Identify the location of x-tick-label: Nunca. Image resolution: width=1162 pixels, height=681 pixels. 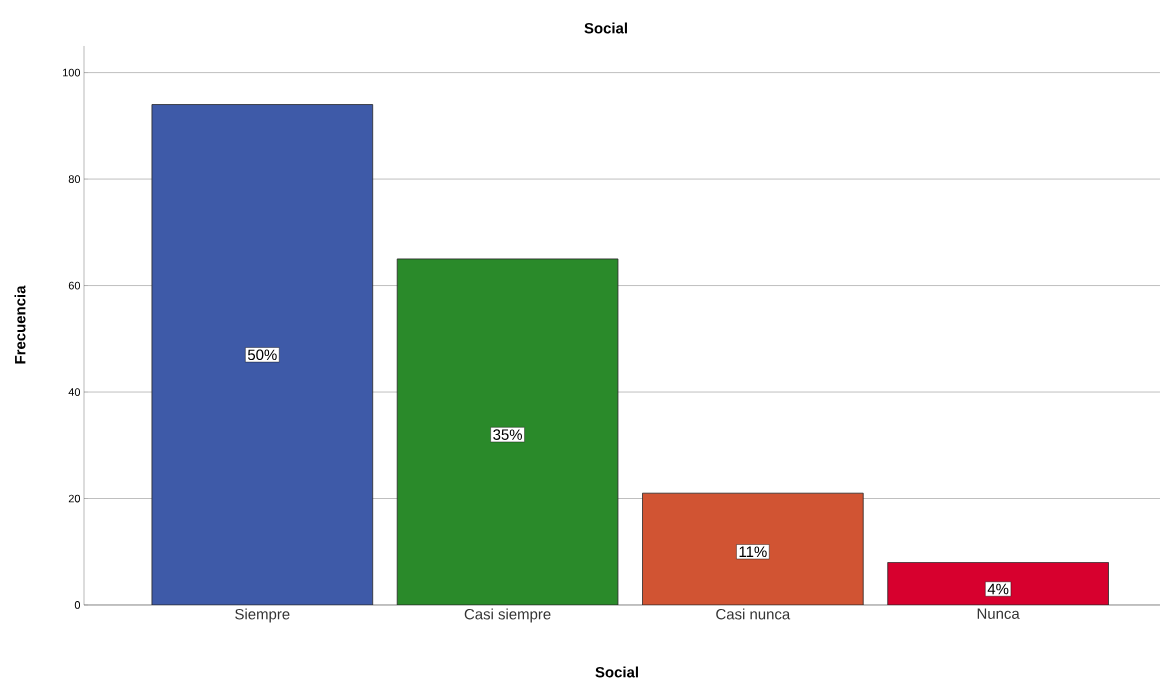
(998, 613).